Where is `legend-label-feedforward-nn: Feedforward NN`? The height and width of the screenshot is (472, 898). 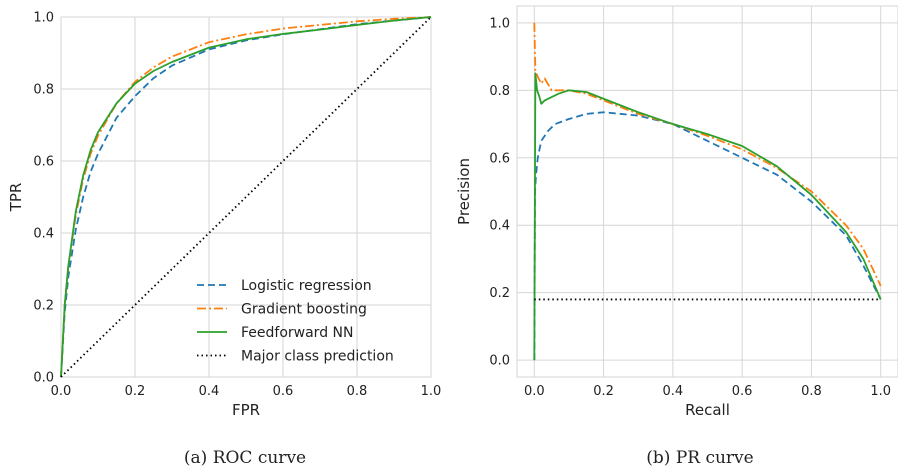
legend-label-feedforward-nn: Feedforward NN is located at coordinates (297, 333).